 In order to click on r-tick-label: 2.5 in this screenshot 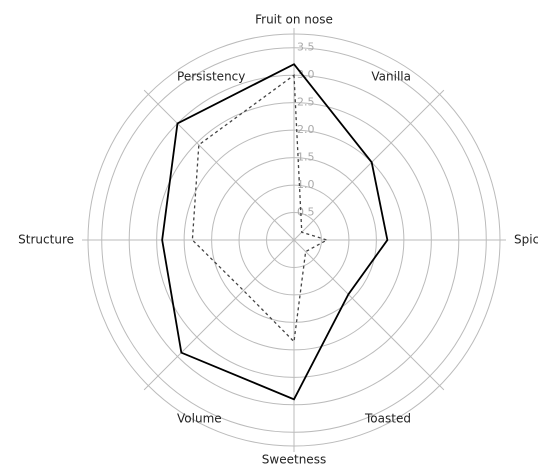, I will do `click(306, 102)`.